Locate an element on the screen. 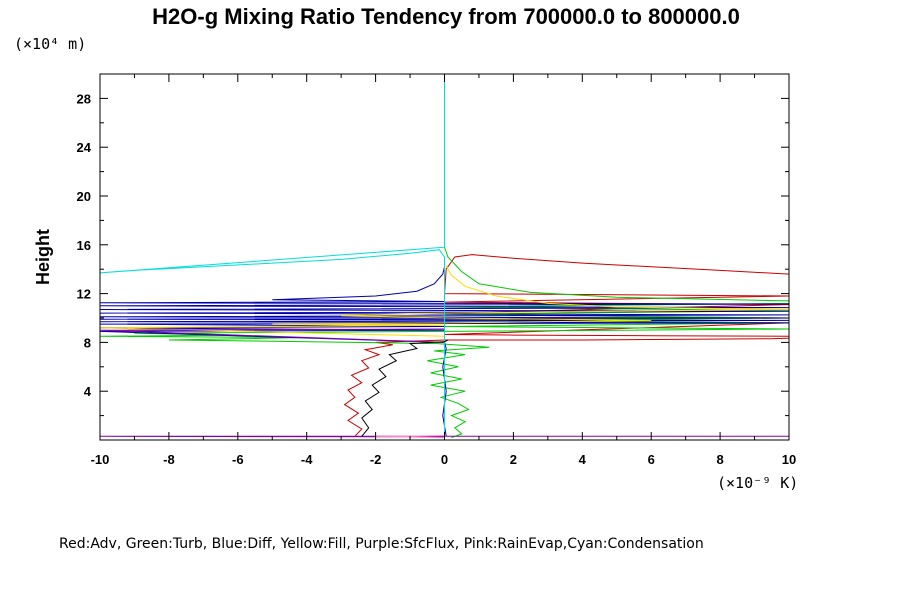  x-tick-label: 4 is located at coordinates (583, 459).